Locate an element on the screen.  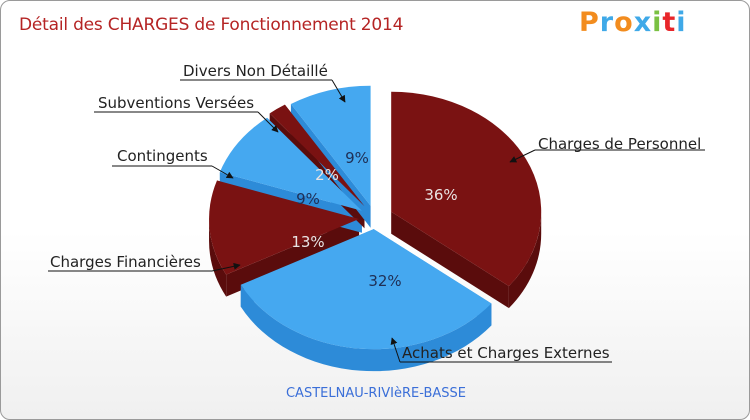
pie-category-label: Subventions Versées is located at coordinates (176, 103).